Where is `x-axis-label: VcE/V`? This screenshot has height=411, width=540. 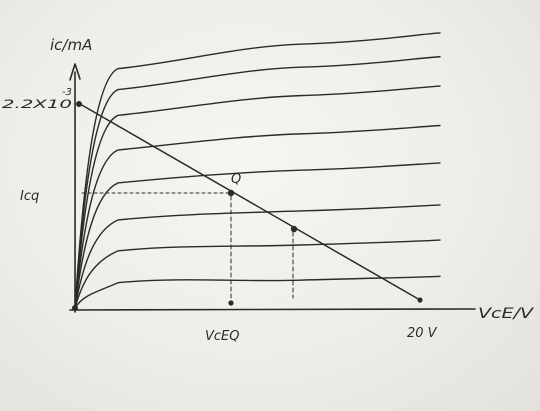 x-axis-label: VcE/V is located at coordinates (506, 314).